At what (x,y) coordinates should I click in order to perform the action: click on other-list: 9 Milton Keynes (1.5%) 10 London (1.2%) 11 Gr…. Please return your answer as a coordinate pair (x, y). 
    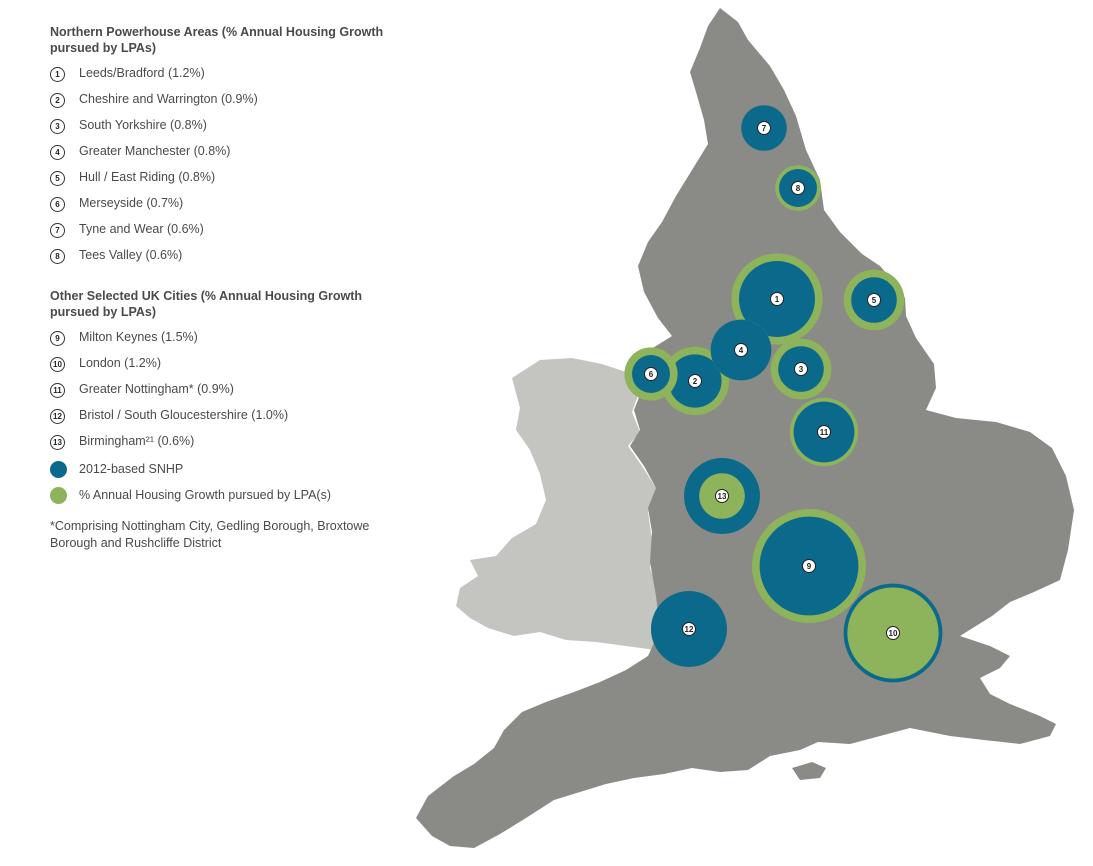
    Looking at the image, I should click on (230, 393).